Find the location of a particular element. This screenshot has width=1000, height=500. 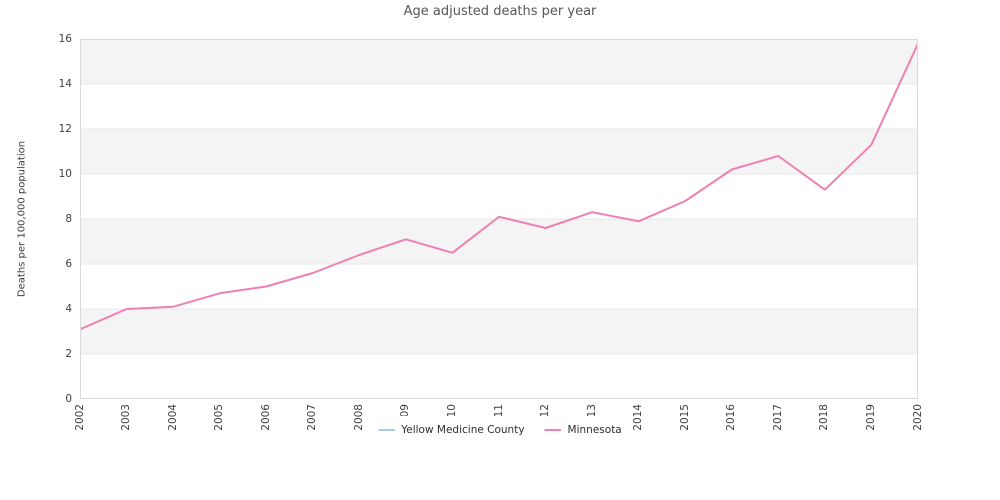

y-axis-label: Deaths per 100,000 population is located at coordinates (22, 219).